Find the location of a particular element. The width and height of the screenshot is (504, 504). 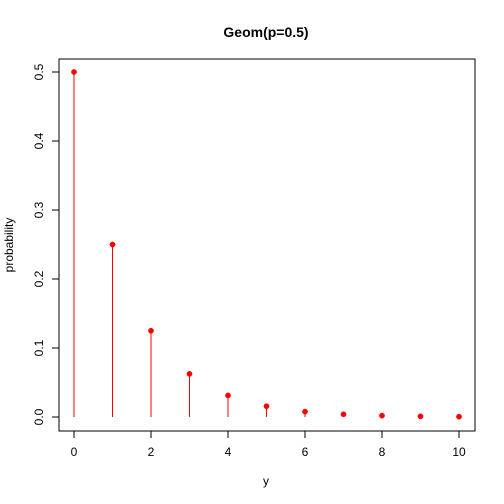

x-tick-label: 2 is located at coordinates (151, 452).